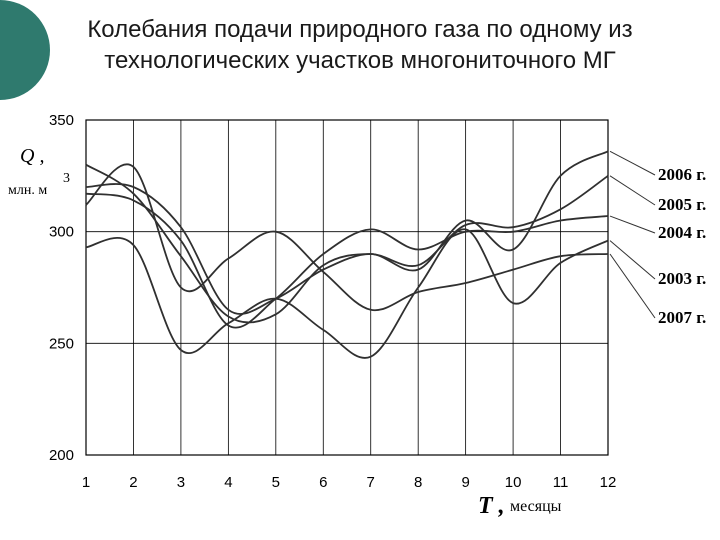  I want to click on x-tick-label: 2, so click(133, 482).